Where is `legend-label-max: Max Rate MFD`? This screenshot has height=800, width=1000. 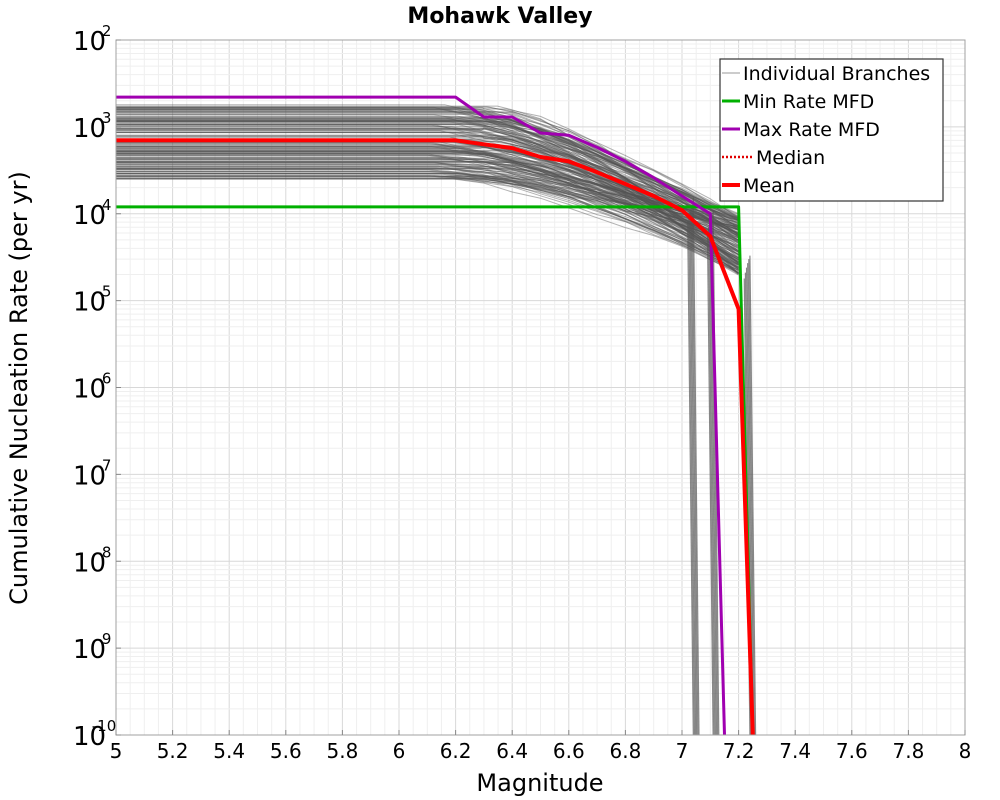 legend-label-max: Max Rate MFD is located at coordinates (811, 130).